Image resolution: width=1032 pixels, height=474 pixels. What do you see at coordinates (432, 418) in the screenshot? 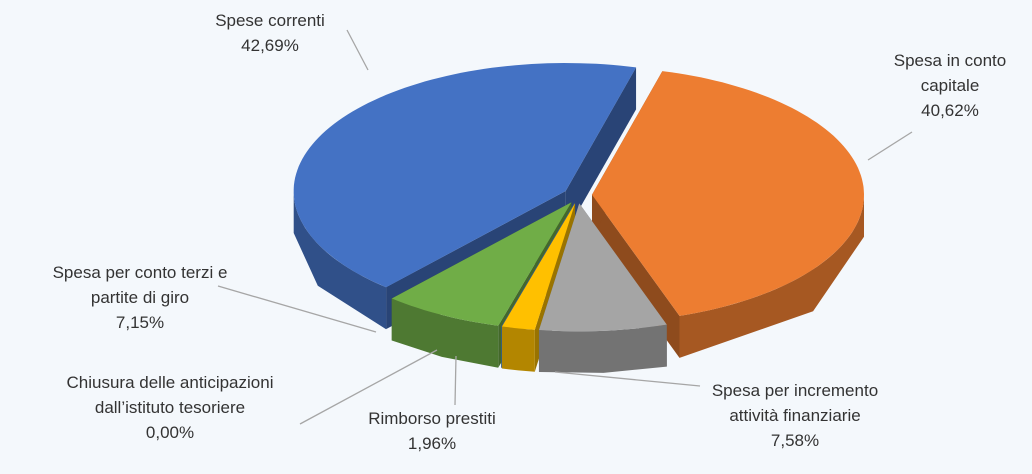
I see `category-label: Rimborso prestiti` at bounding box center [432, 418].